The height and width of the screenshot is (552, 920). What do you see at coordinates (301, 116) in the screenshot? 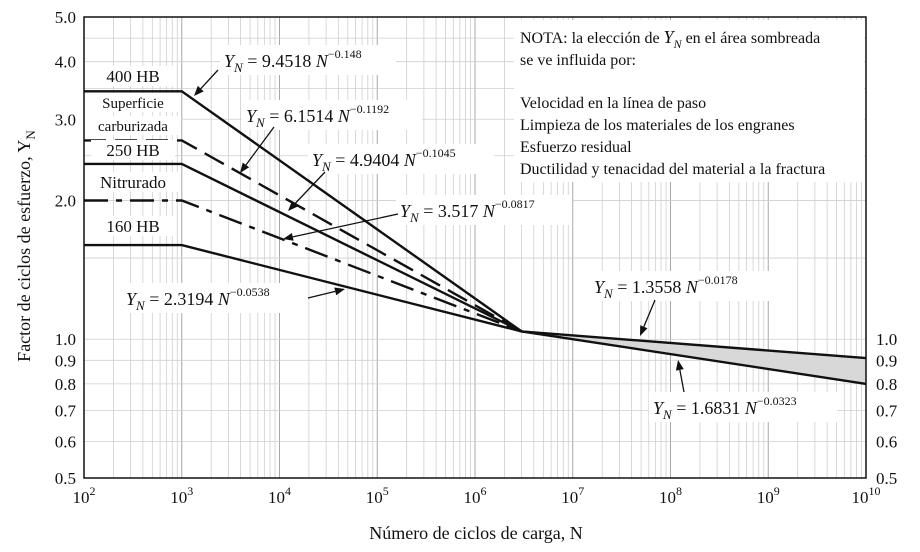
I see `equation-eq: = 6.1514` at bounding box center [301, 116].